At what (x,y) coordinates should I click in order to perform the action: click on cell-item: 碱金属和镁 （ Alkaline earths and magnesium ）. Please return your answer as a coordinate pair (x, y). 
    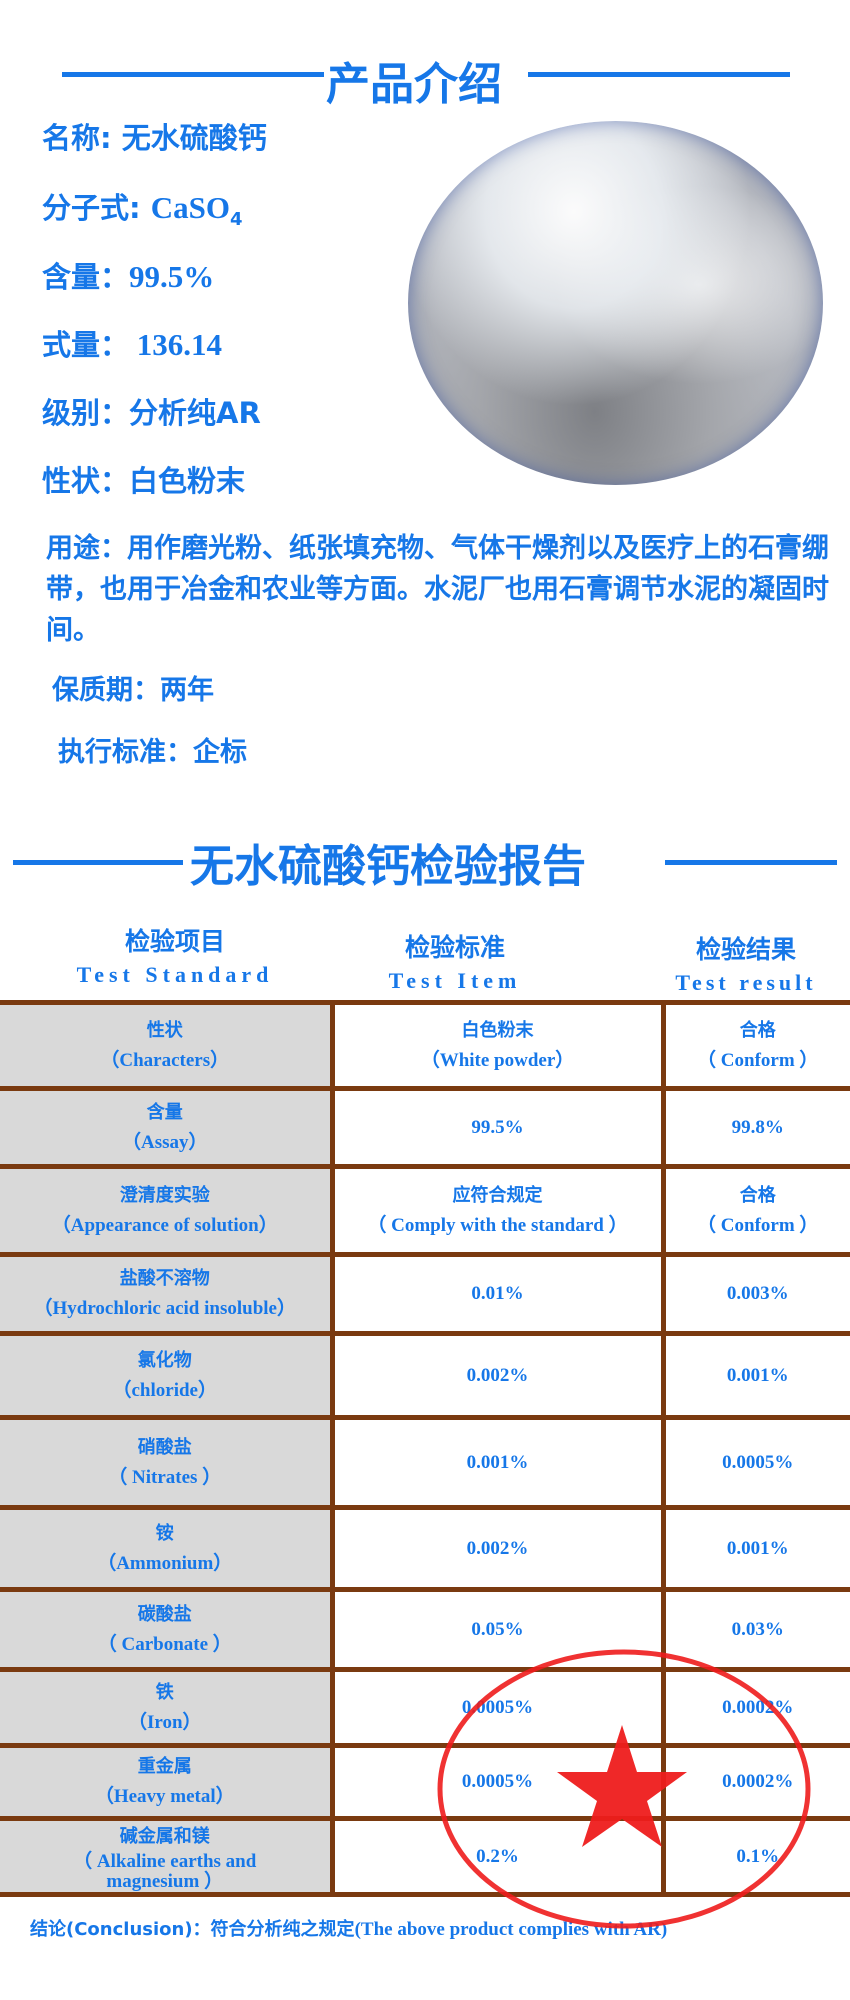
    Looking at the image, I should click on (167, 1856).